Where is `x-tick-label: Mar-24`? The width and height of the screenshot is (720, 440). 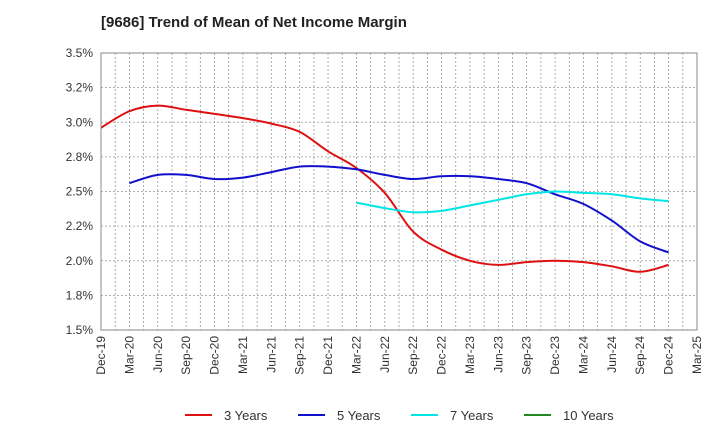
x-tick-label: Mar-24 is located at coordinates (583, 355).